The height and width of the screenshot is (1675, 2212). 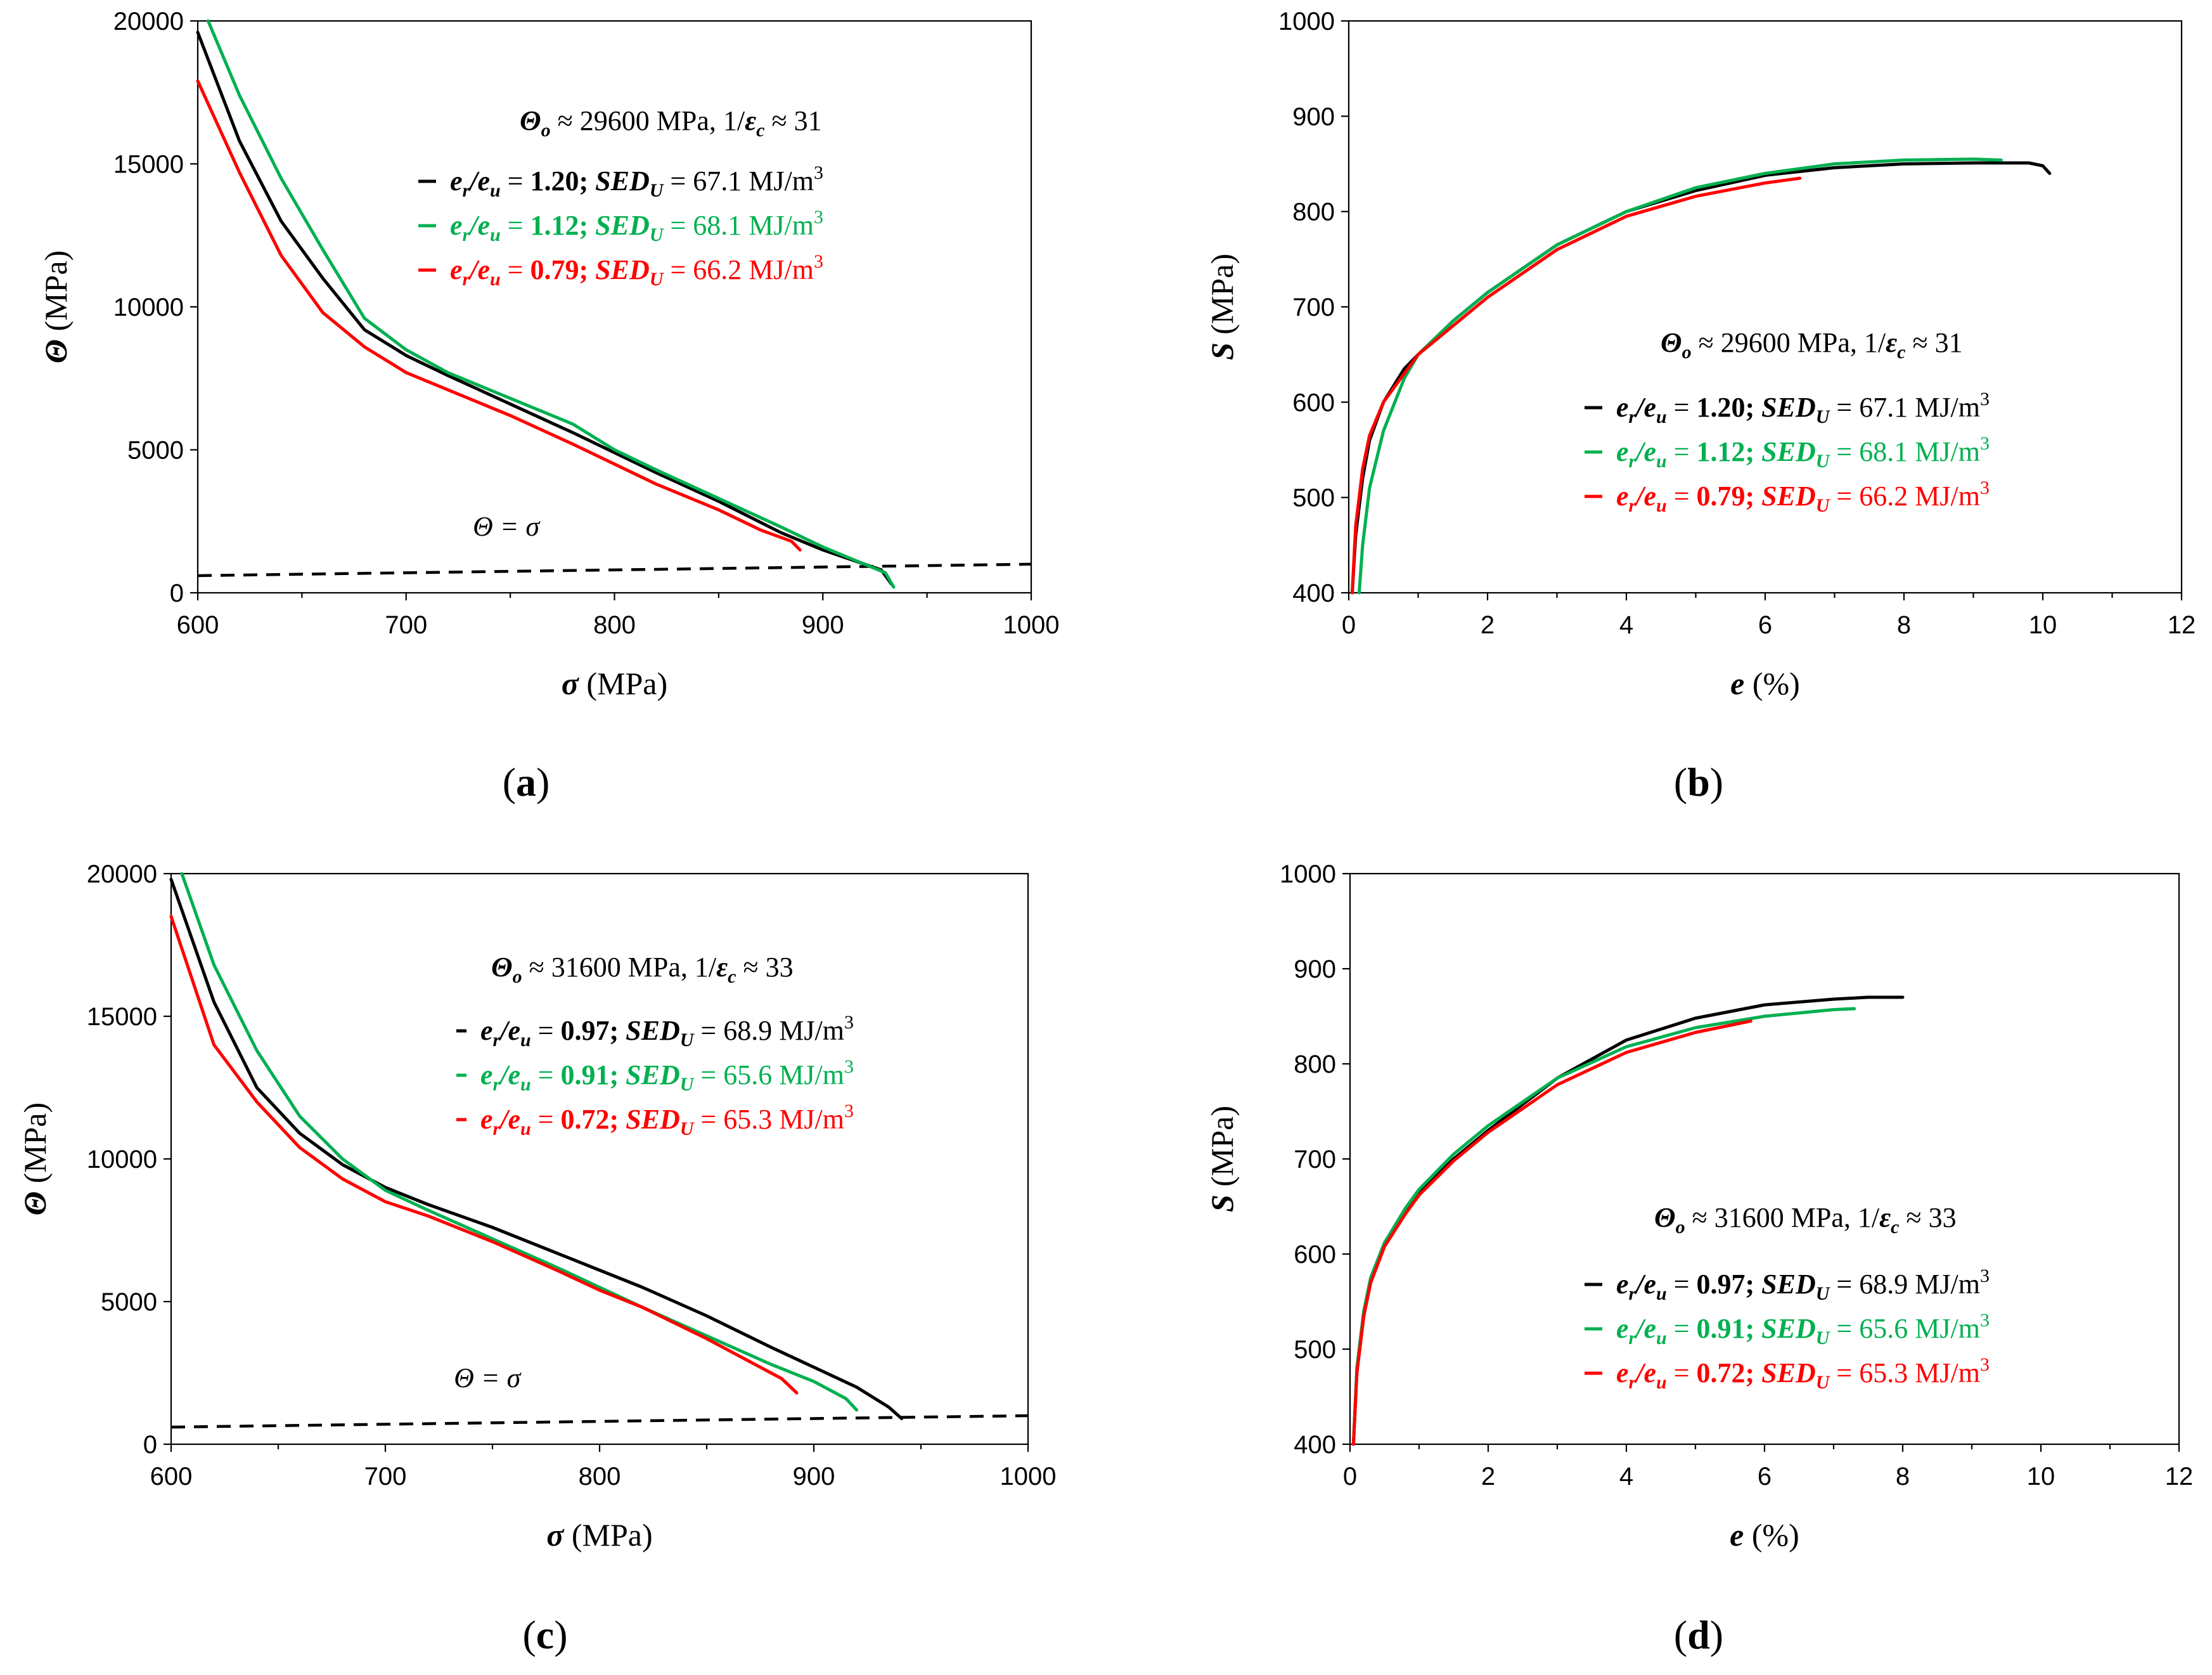 What do you see at coordinates (544, 1634) in the screenshot?
I see `panel-label: (c)` at bounding box center [544, 1634].